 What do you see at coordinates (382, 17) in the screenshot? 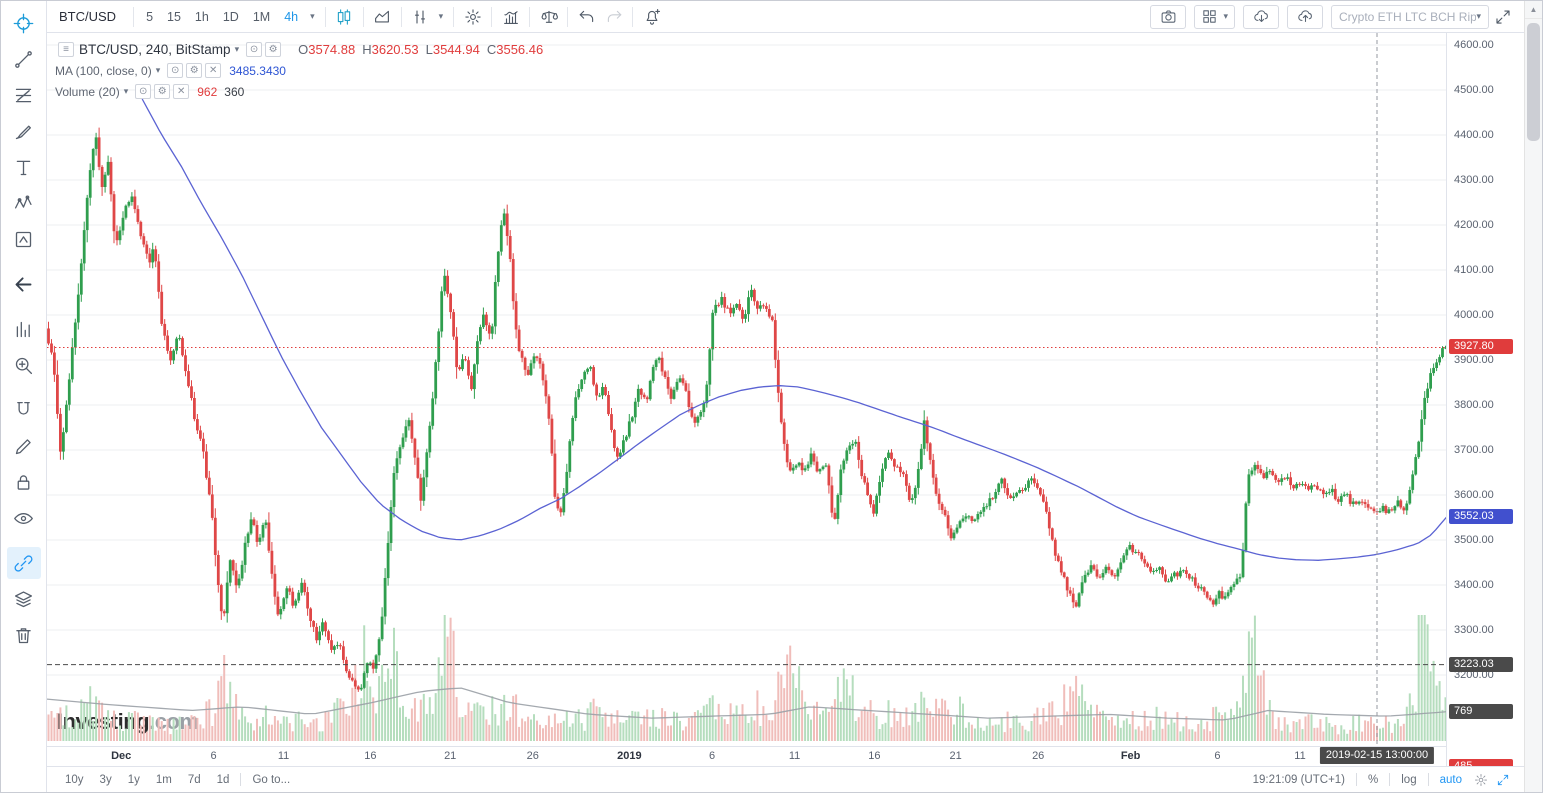
I see `chart-type-area-button` at bounding box center [382, 17].